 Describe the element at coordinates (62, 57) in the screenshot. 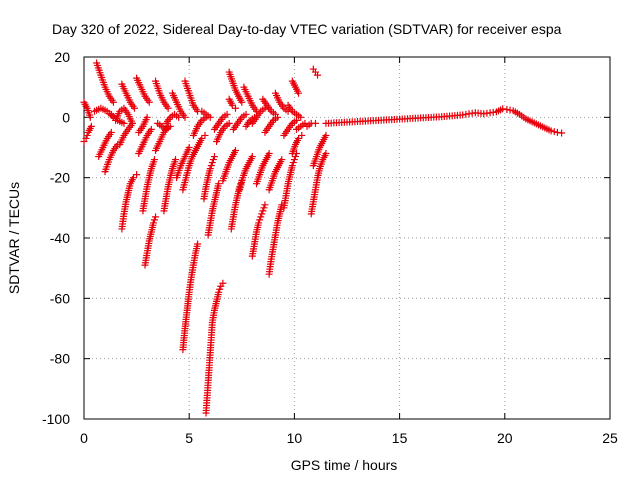

I see `y-tick-label: 20` at that location.